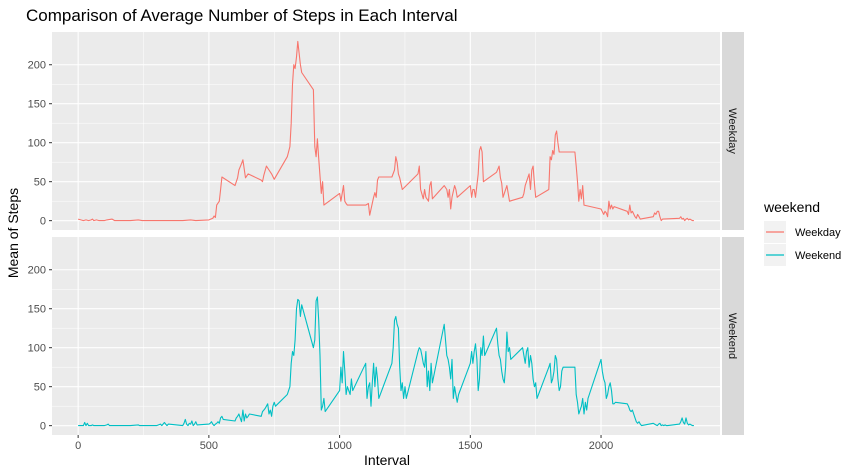 This screenshot has width=862, height=475. I want to click on x-tick-label: 500, so click(209, 446).